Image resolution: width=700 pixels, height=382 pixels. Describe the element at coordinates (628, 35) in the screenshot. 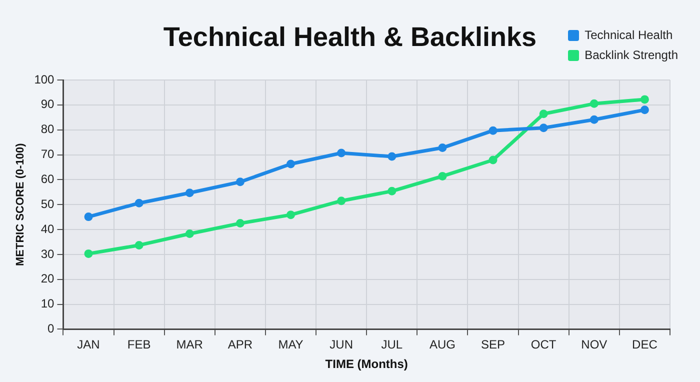

I see `legend-label: Technical Health` at that location.